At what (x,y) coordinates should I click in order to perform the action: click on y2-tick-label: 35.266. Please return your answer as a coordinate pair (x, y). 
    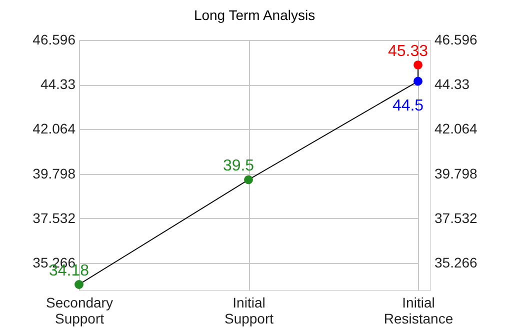
    Looking at the image, I should click on (456, 262).